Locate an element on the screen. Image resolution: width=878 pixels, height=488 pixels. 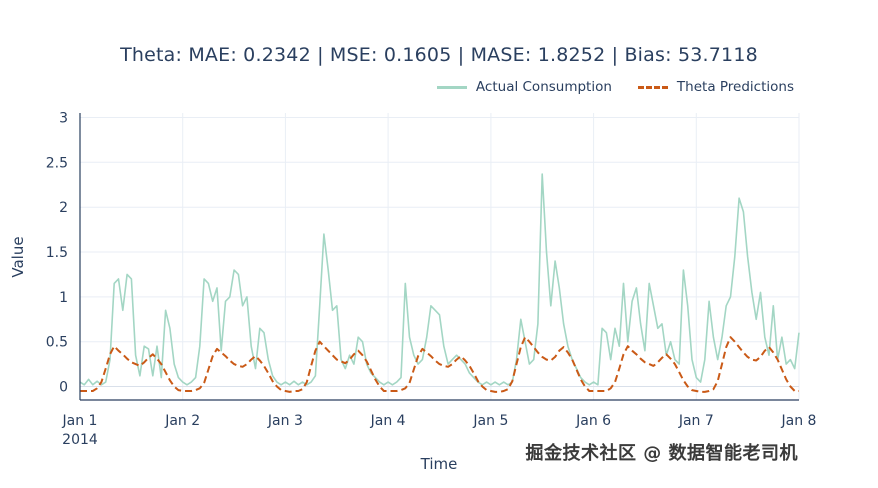
legend-label-actual: Actual Consumption is located at coordinates (543, 87).